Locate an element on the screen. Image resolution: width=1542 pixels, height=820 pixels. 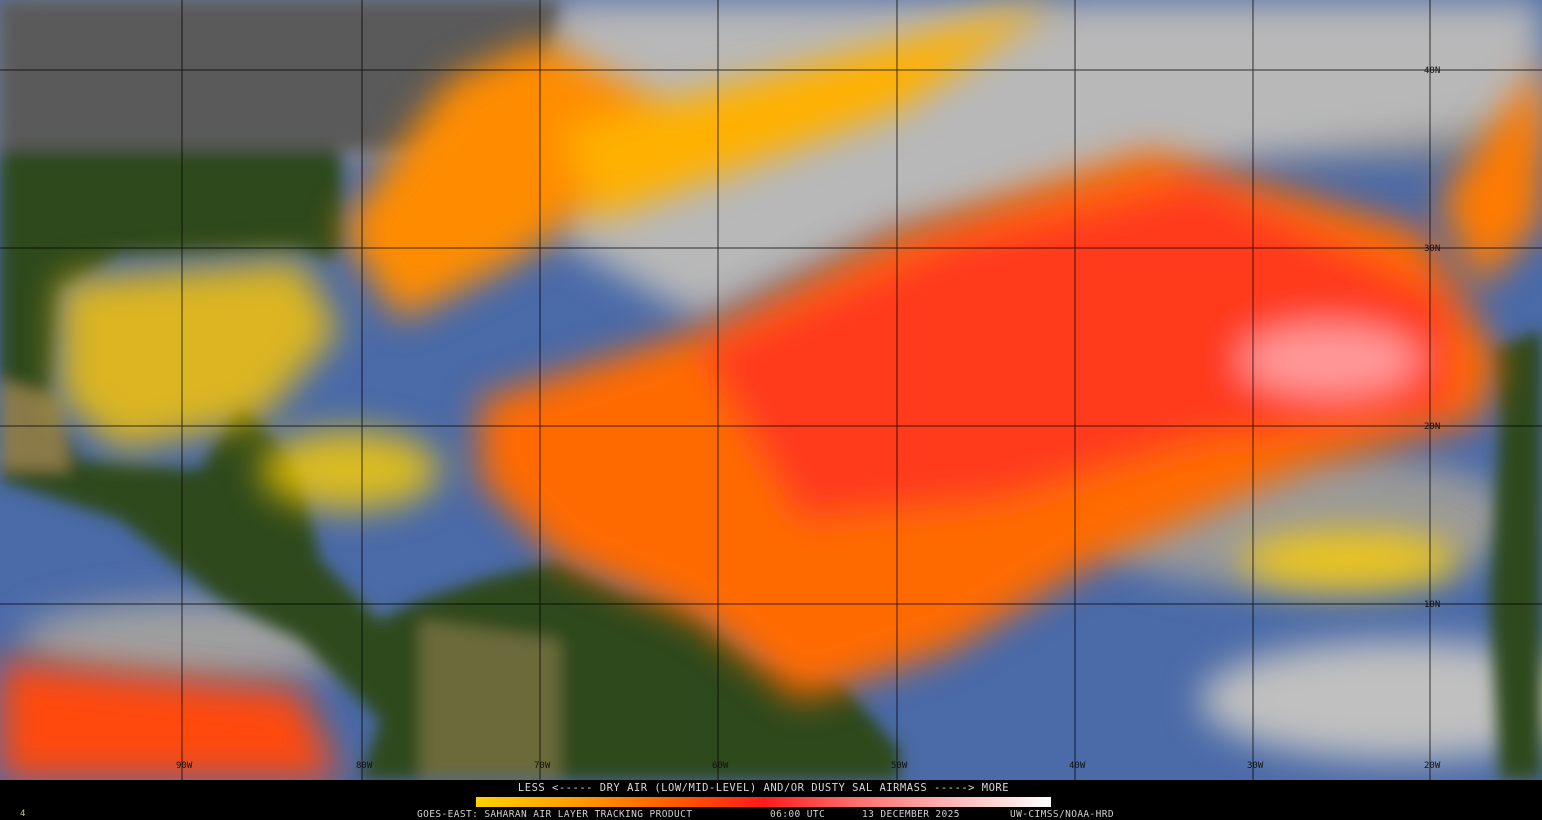
latitude-labels: 40N 30N 20N 10N is located at coordinates (1432, 338).